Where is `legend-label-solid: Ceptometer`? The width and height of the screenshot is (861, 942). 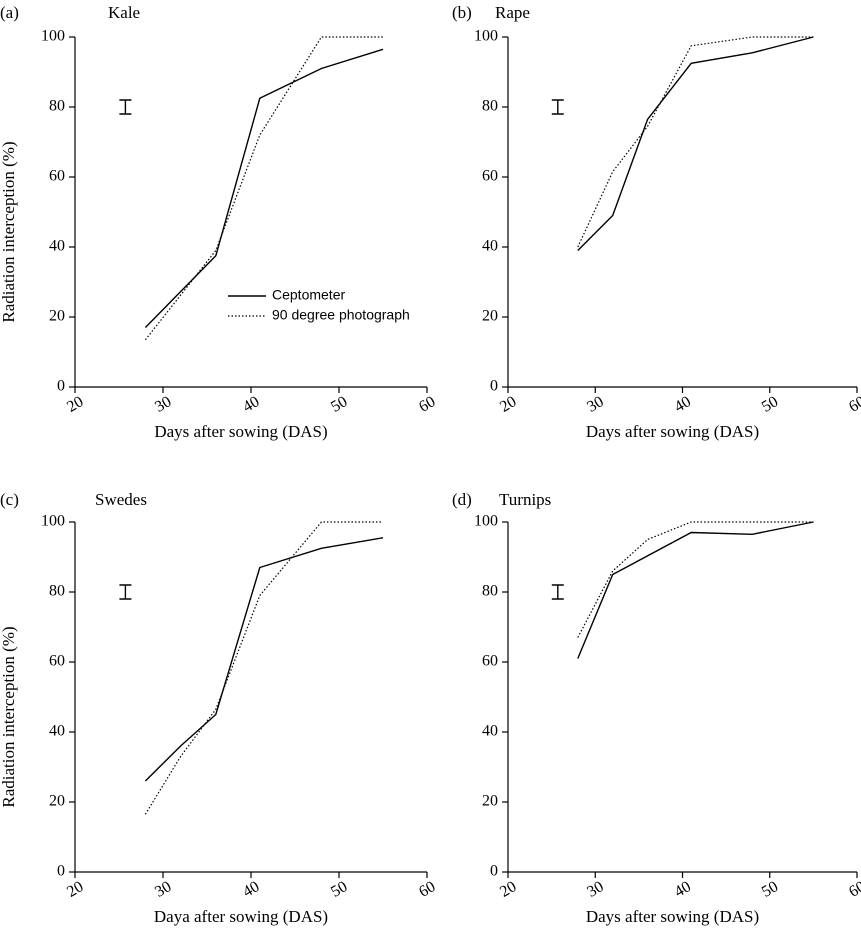 legend-label-solid: Ceptometer is located at coordinates (308, 295).